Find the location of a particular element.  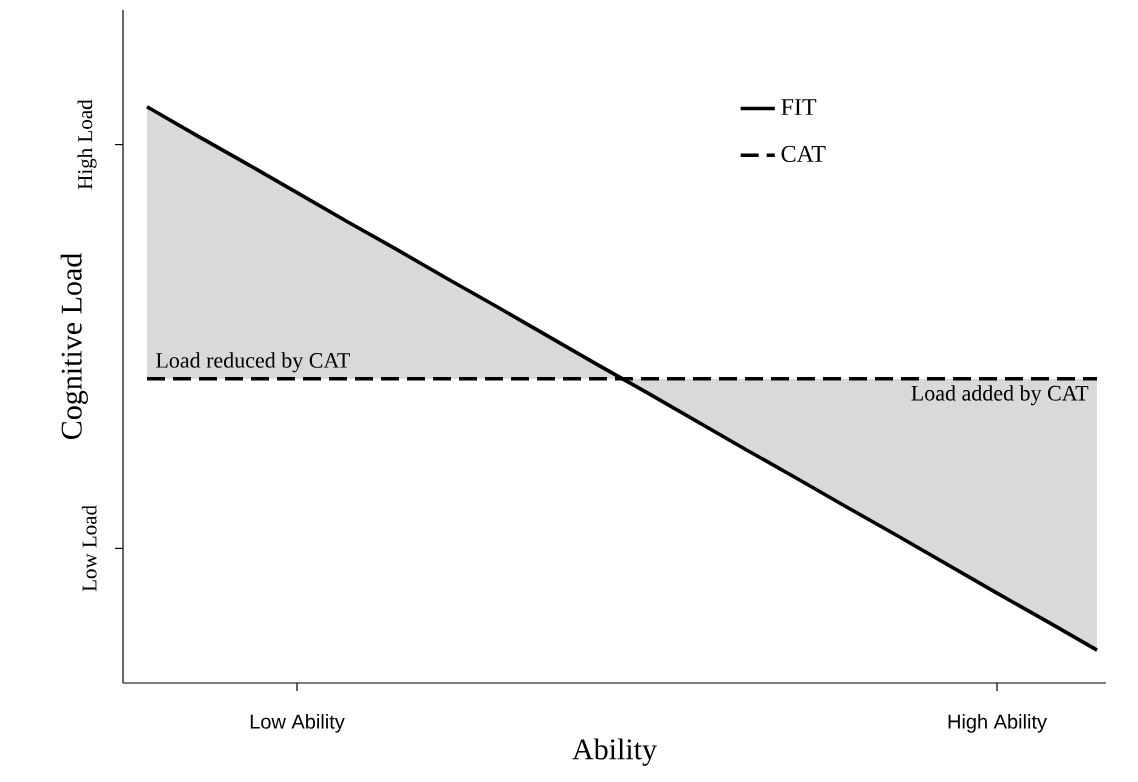

text: High Load is located at coordinates (87, 144).